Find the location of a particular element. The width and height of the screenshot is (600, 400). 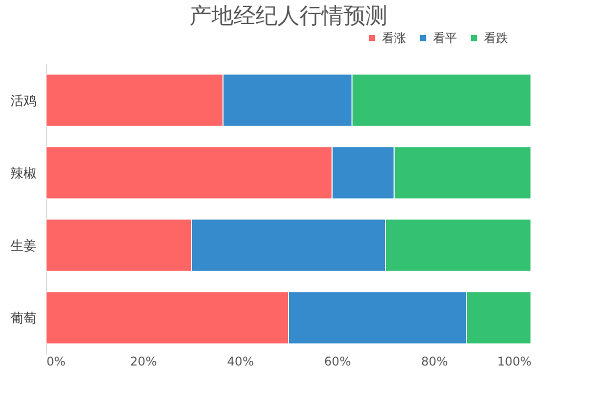

y-tick-label: 活鸡 is located at coordinates (23, 101).